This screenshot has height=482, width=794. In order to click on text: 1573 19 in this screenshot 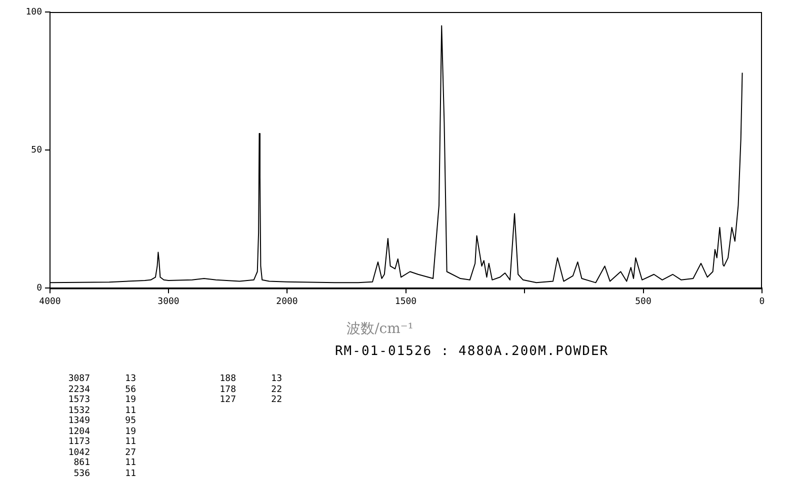, I will do `click(102, 400)`.